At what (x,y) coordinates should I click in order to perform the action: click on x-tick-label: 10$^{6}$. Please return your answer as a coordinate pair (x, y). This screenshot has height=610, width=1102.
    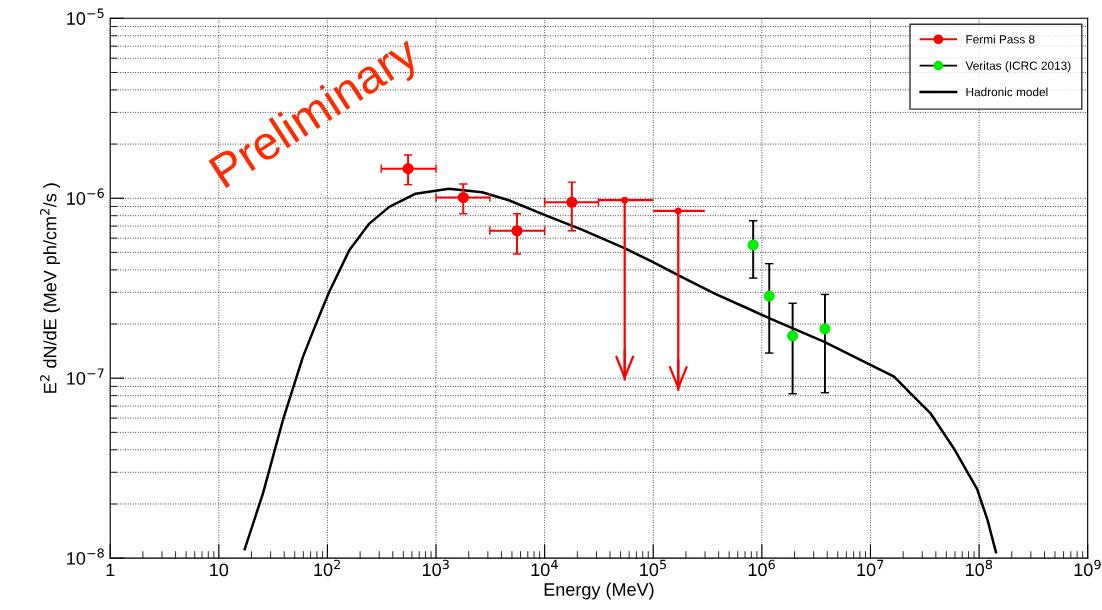
    Looking at the image, I should click on (761, 568).